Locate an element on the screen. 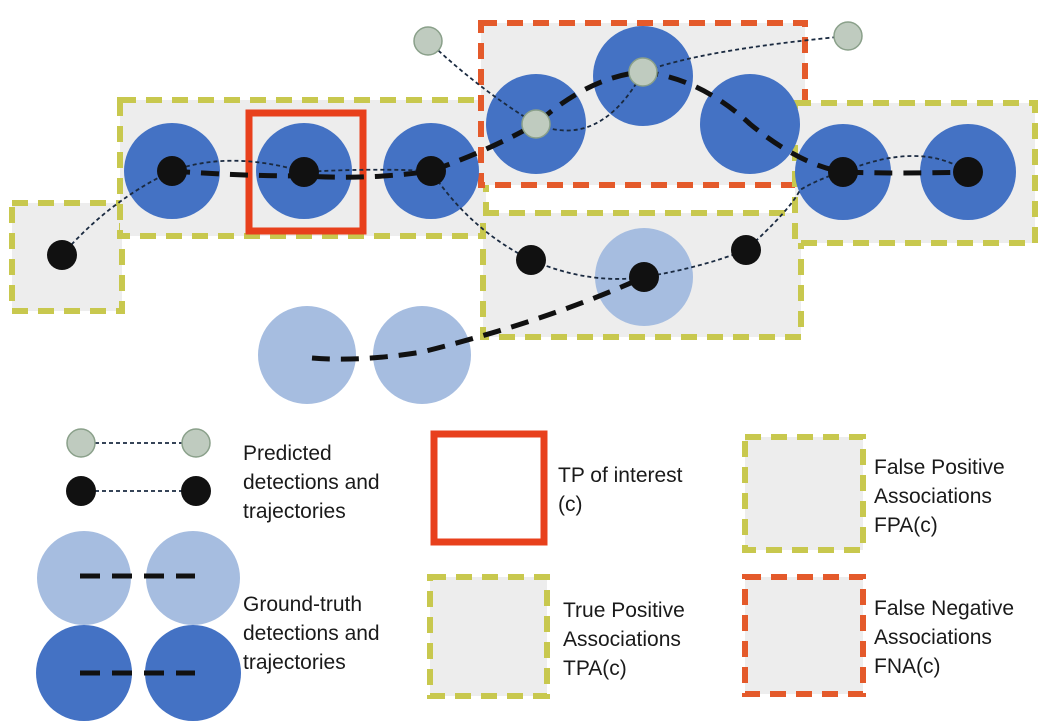 The image size is (1054, 726). legend-fna-label: False Negative Associations FNA(c) is located at coordinates (947, 637).